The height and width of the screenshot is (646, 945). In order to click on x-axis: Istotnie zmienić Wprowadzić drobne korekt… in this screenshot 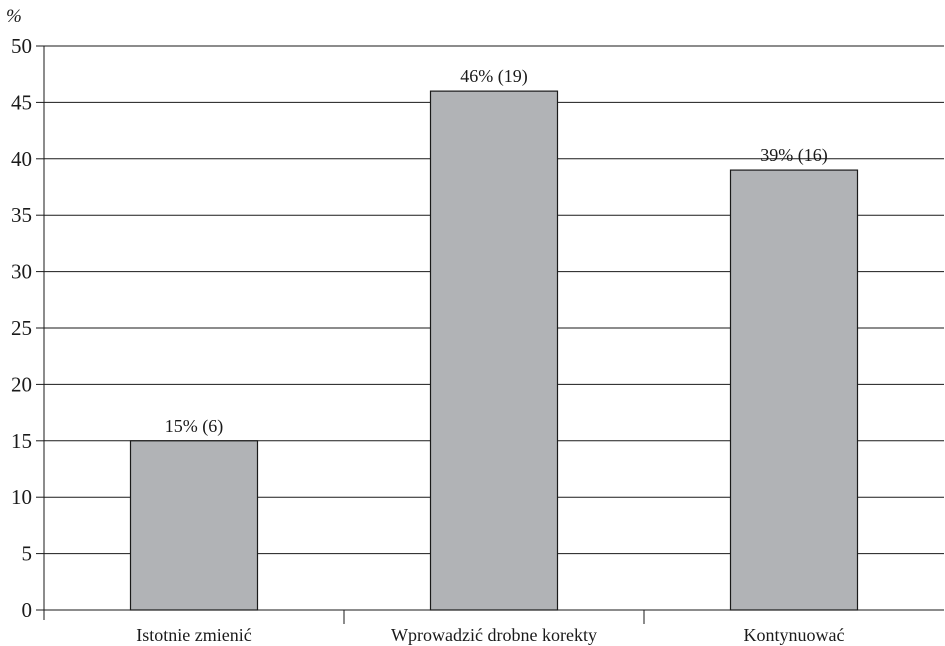, I will do `click(490, 627)`.